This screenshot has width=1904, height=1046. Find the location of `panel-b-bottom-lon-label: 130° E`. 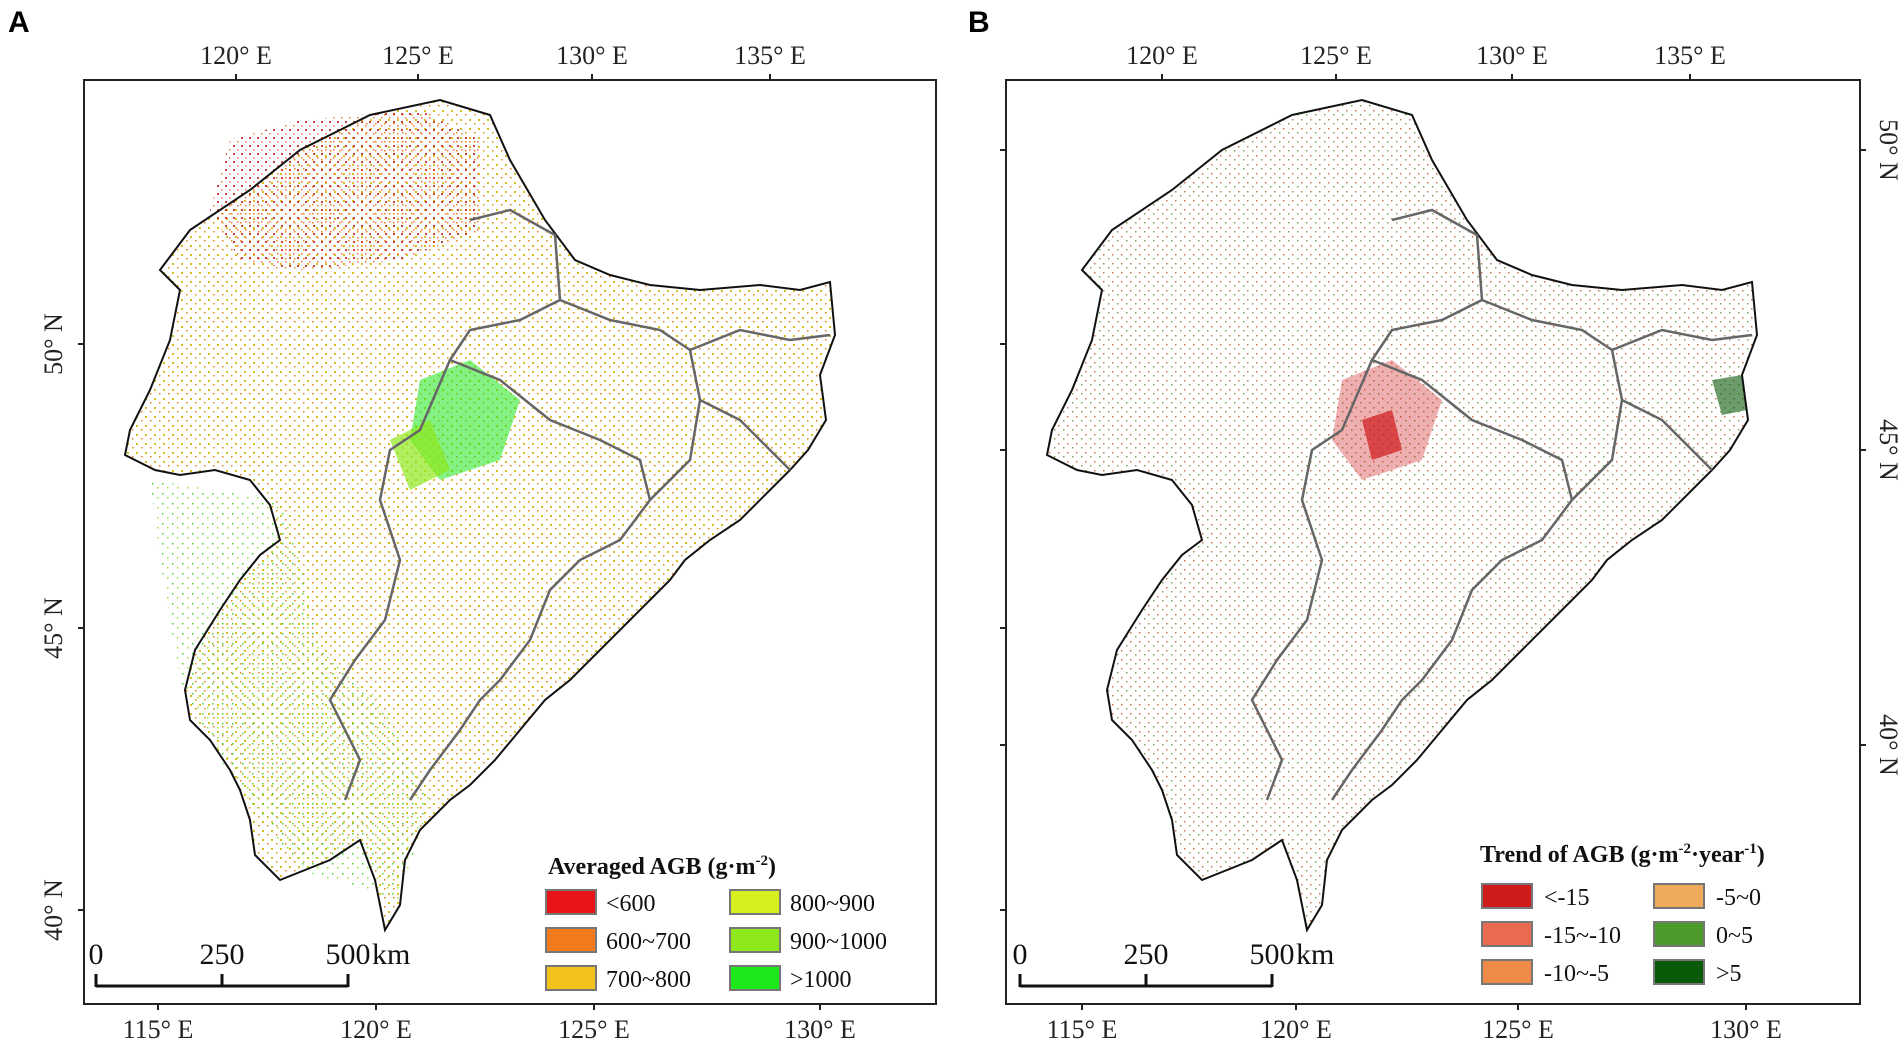

panel-b-bottom-lon-label: 130° E is located at coordinates (1746, 1029).